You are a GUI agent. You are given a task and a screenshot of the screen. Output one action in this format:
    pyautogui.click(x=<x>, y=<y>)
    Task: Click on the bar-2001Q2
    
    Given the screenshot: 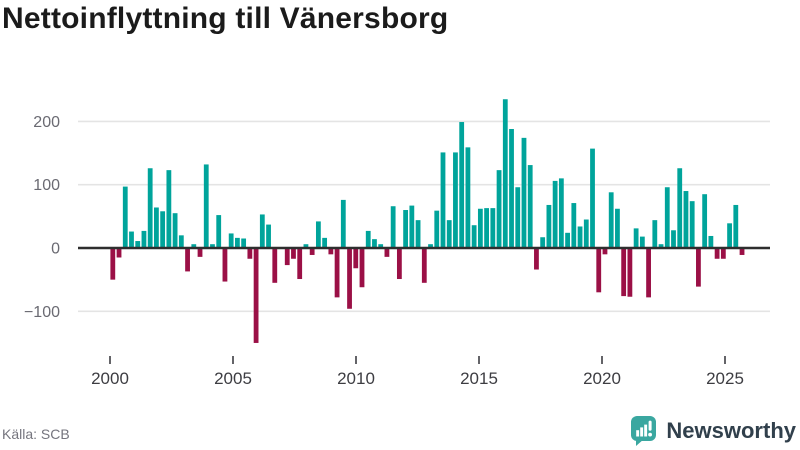 What is the action you would take?
    pyautogui.click(x=144, y=239)
    